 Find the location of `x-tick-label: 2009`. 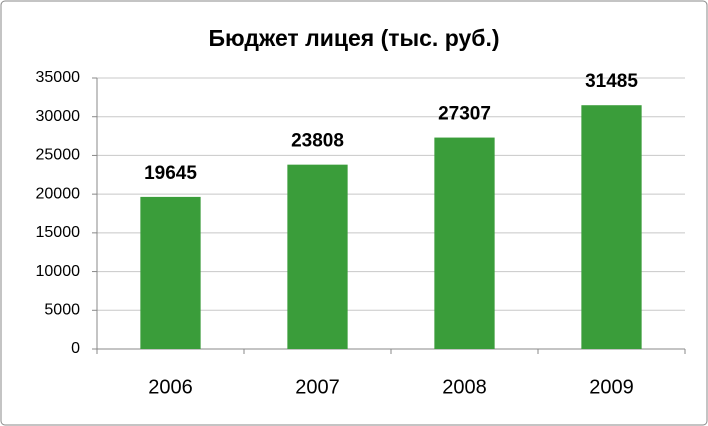

x-tick-label: 2009 is located at coordinates (611, 387).